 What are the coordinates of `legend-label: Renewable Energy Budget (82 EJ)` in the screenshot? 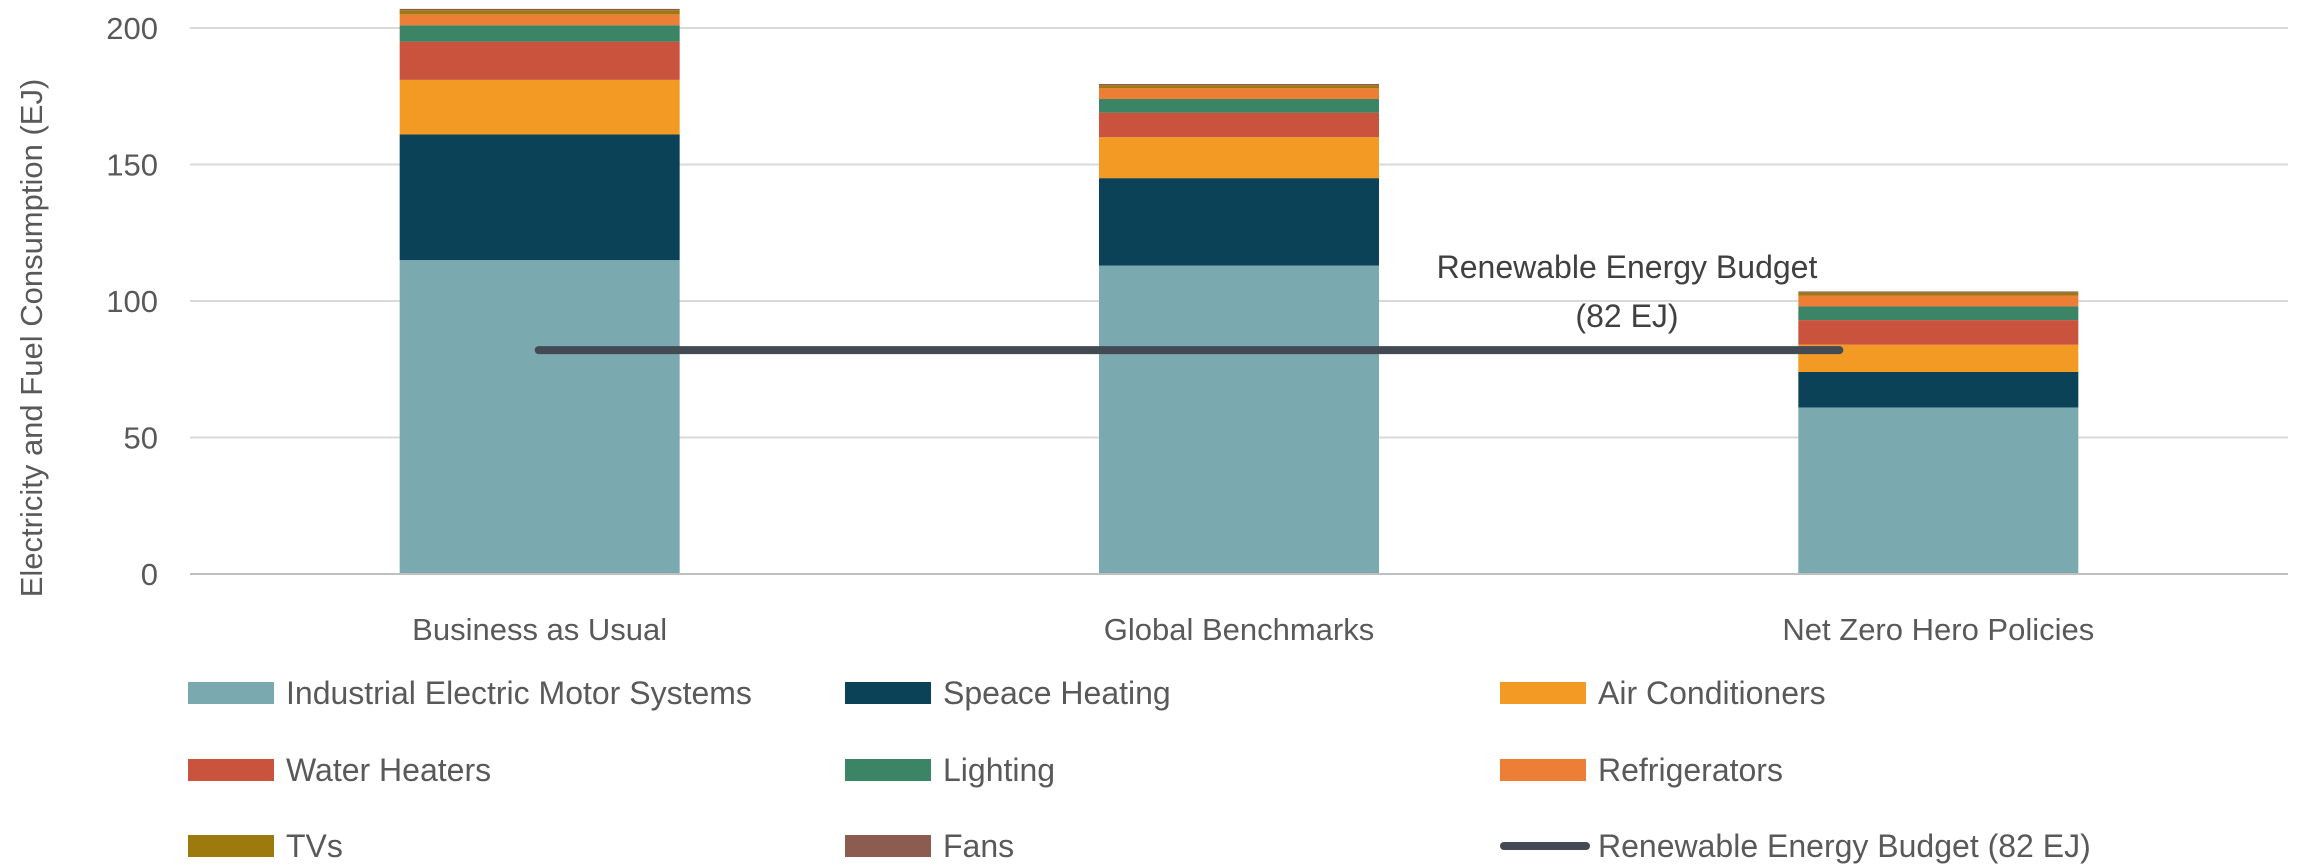 It's located at (1844, 846).